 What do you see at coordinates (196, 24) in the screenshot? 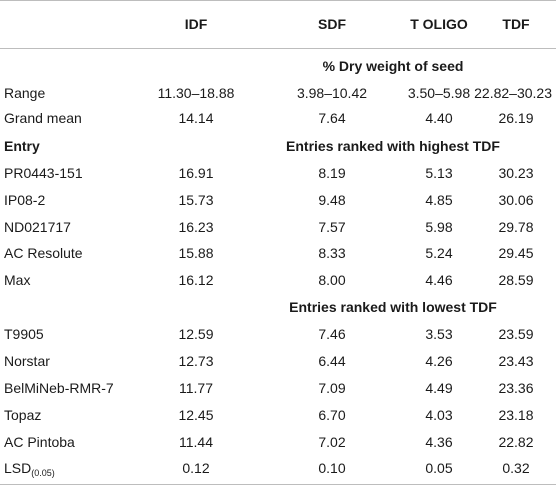
I see `header-idf: IDF` at bounding box center [196, 24].